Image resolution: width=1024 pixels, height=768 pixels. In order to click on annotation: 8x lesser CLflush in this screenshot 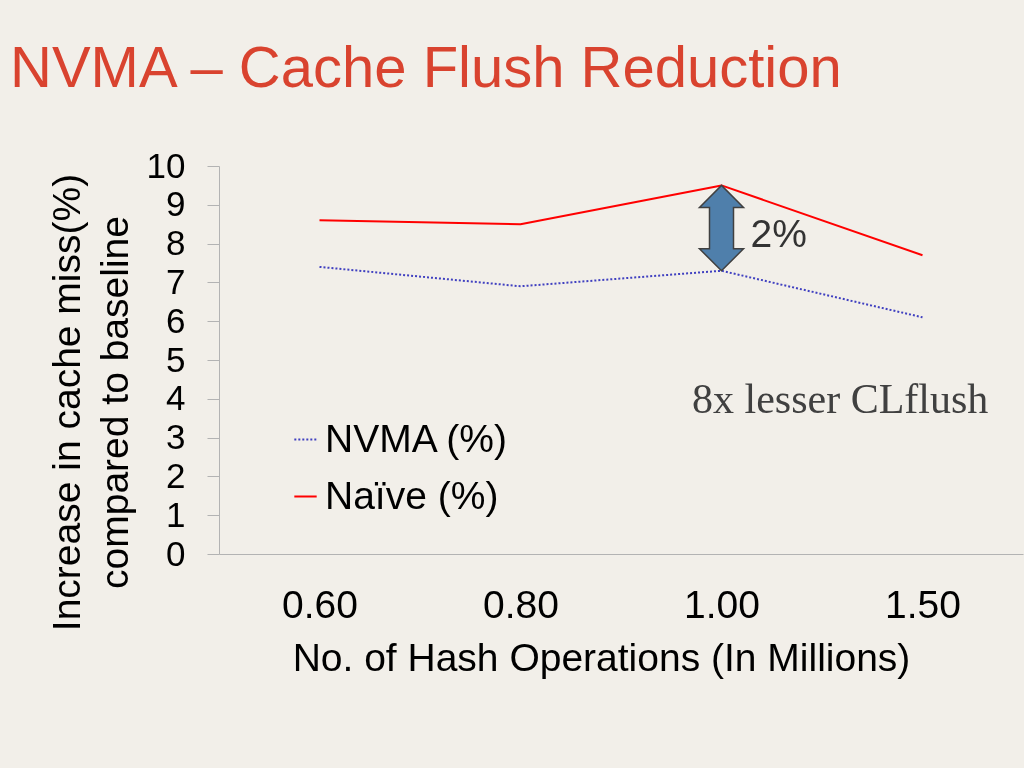, I will do `click(840, 399)`.